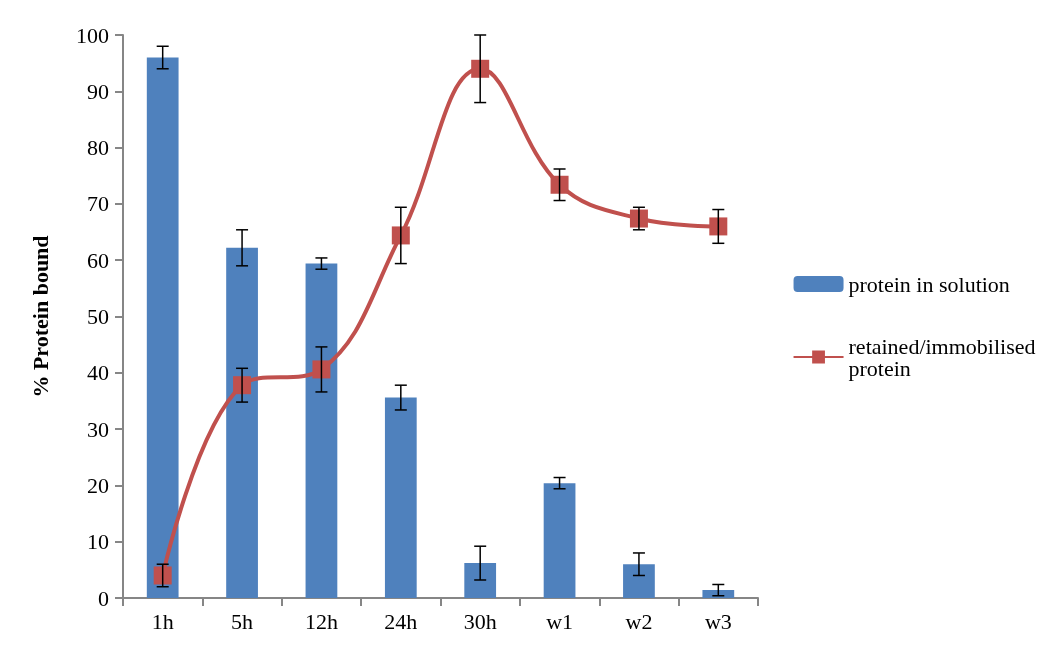 This screenshot has width=1059, height=652. Describe the element at coordinates (639, 621) in the screenshot. I see `x-tick-label: w2` at that location.